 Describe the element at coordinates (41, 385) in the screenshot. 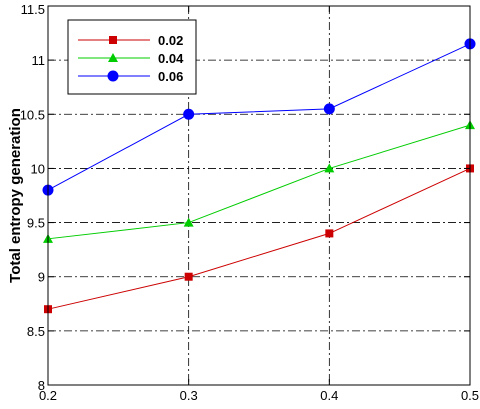

I see `y-tick-label: 8` at that location.